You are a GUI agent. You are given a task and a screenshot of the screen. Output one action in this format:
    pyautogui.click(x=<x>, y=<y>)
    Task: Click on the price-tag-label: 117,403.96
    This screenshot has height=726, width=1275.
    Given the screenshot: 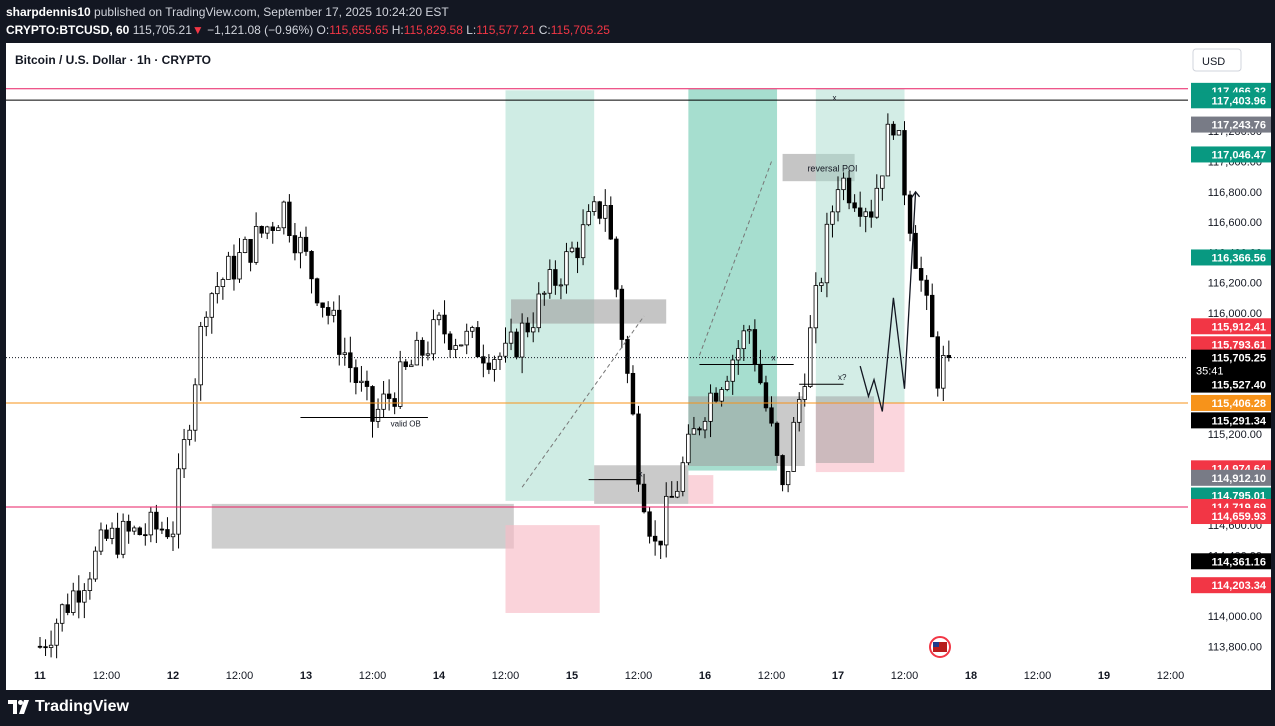 What is the action you would take?
    pyautogui.click(x=1239, y=101)
    